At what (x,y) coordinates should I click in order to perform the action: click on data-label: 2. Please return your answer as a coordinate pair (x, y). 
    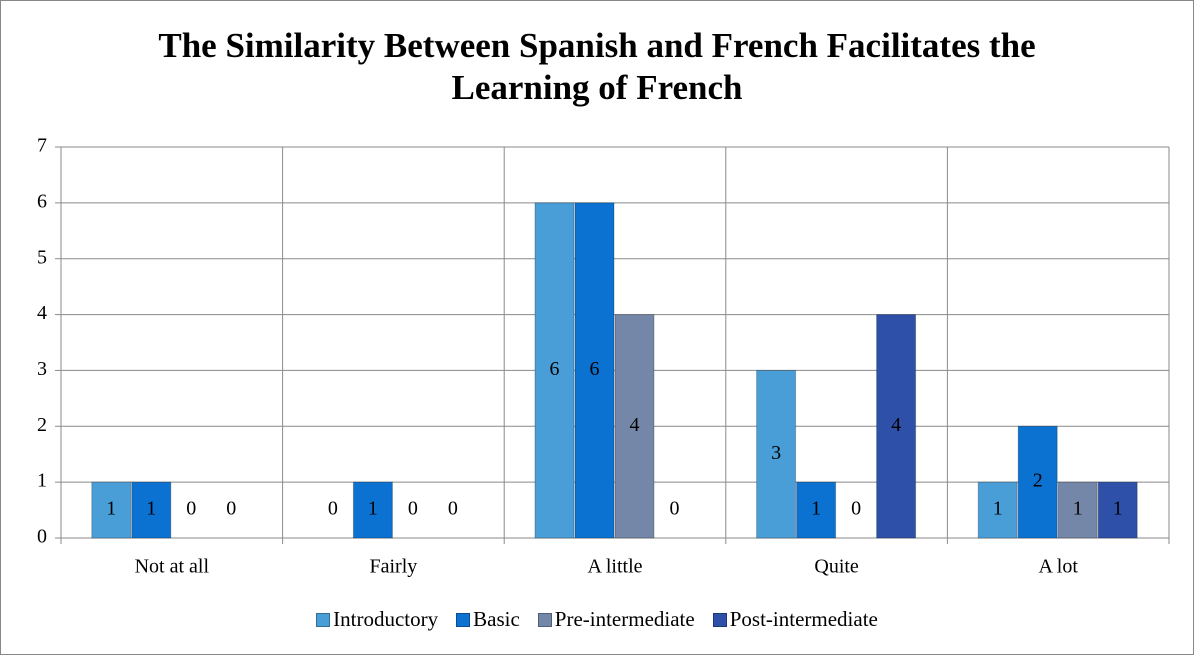
    Looking at the image, I should click on (1038, 481).